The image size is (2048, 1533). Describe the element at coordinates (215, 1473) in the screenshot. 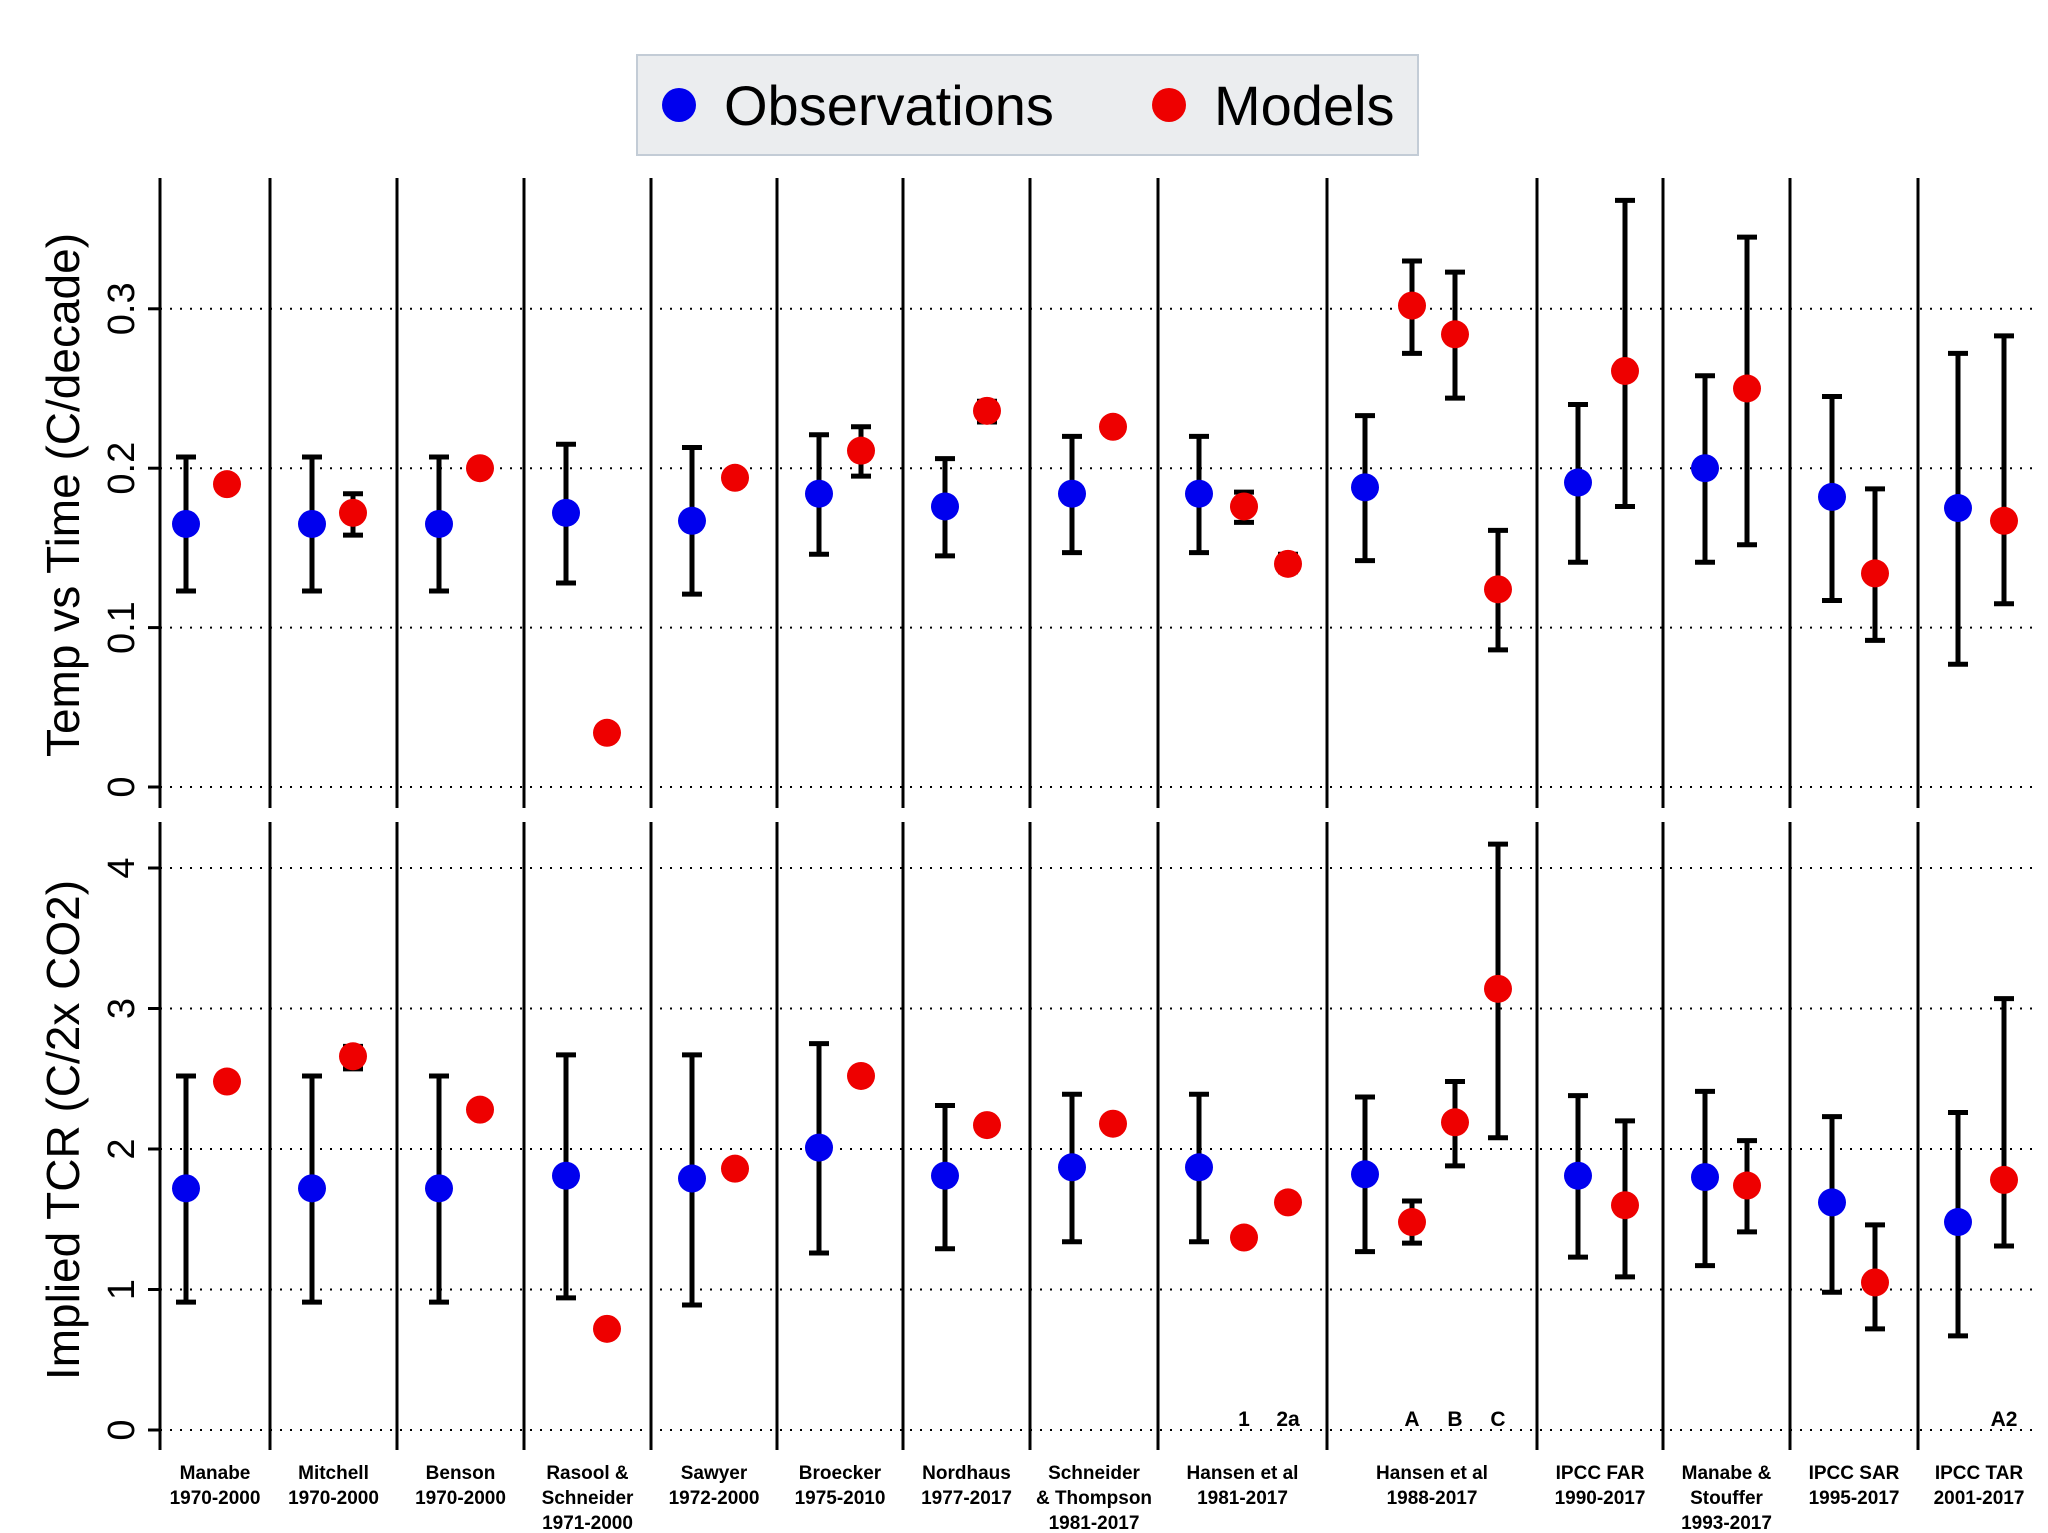

I see `group-label: Manabe` at that location.